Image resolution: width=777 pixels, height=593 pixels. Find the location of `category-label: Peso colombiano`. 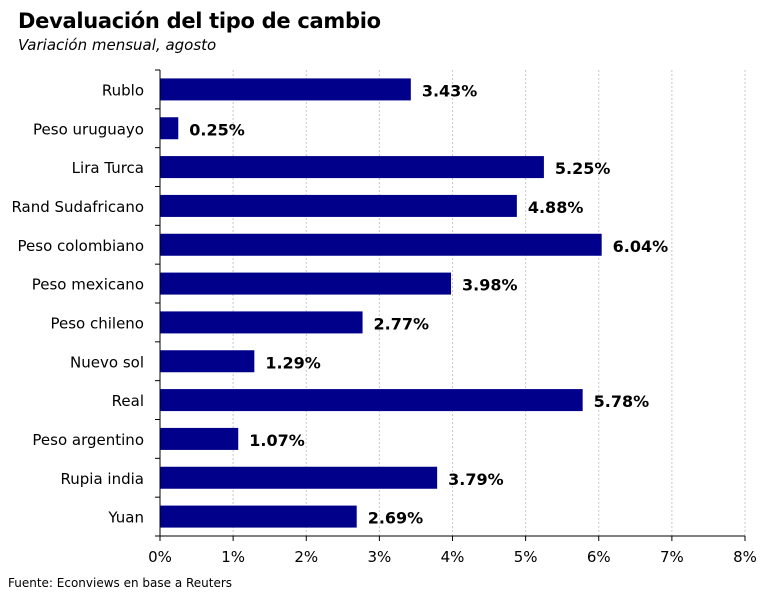

category-label: Peso colombiano is located at coordinates (81, 246).